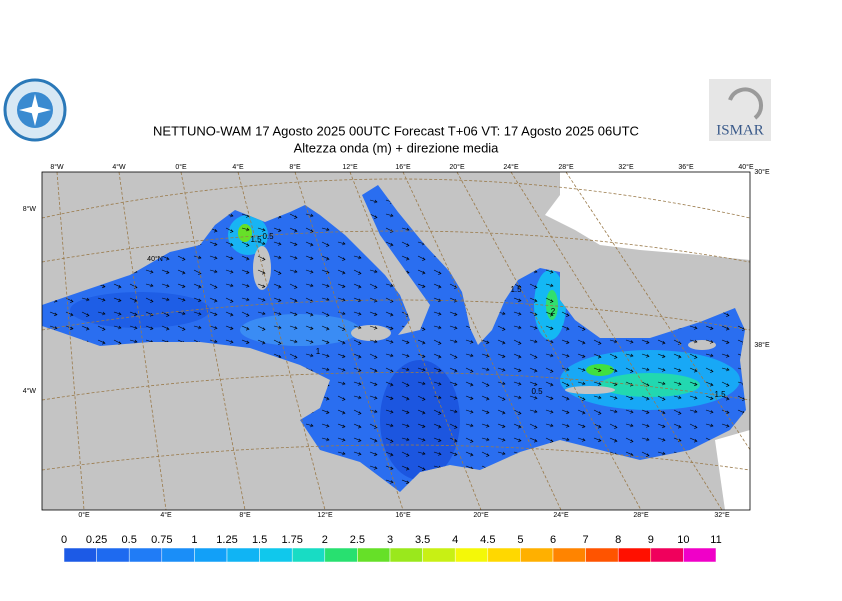 Image resolution: width=842 pixels, height=601 pixels. Describe the element at coordinates (762, 172) in the screenshot. I see `label-right: 30°E` at that location.